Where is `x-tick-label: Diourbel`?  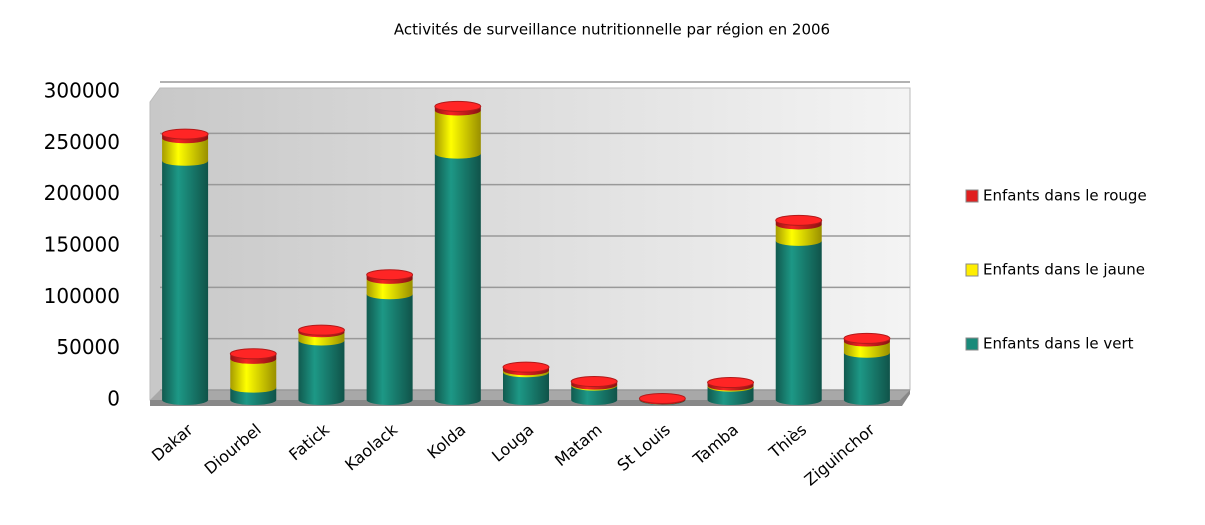
x-tick-label: Diourbel is located at coordinates (233, 449).